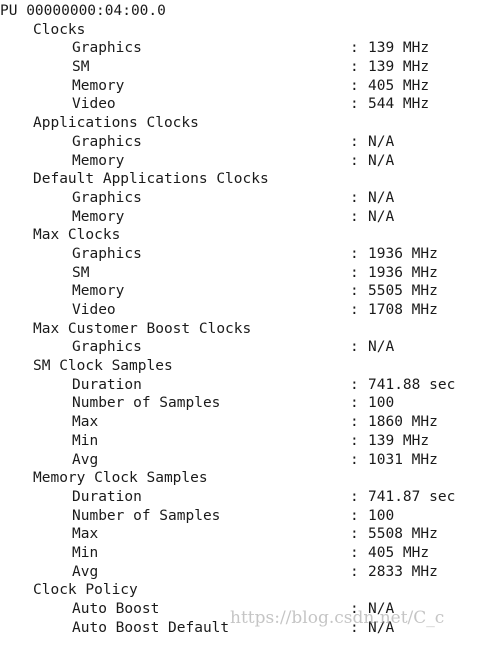 This screenshot has height=651, width=499. Describe the element at coordinates (249, 104) in the screenshot. I see `property-row: Video:544 MHz` at that location.